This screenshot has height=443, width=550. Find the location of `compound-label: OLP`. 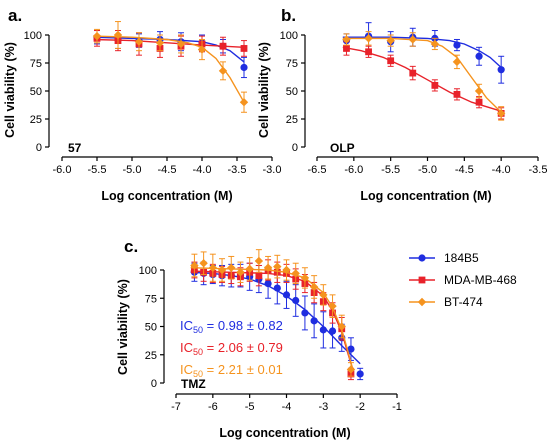

compound-label: OLP is located at coordinates (342, 148).